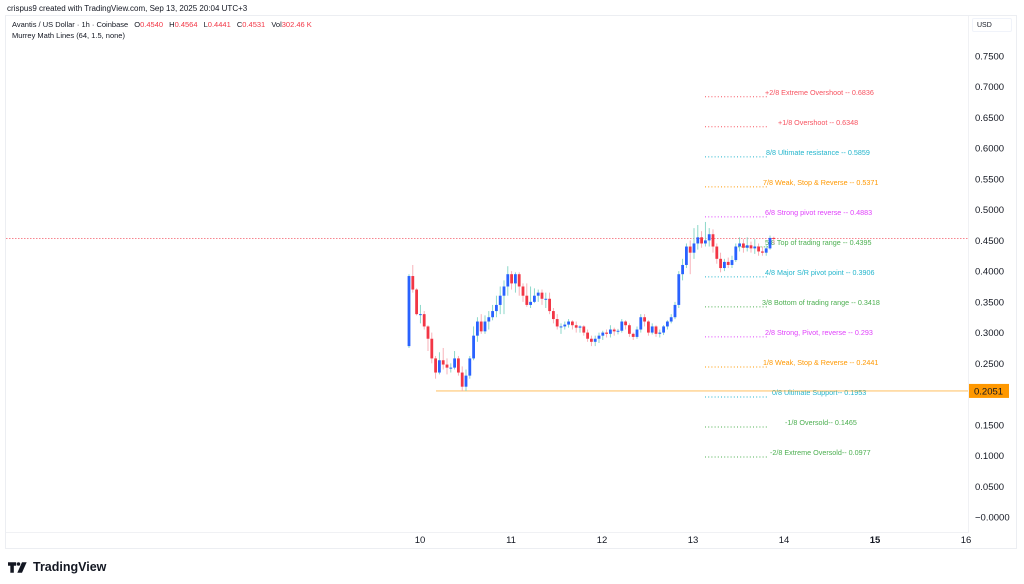 The width and height of the screenshot is (1024, 584). Describe the element at coordinates (989, 487) in the screenshot. I see `price-tick: 0.0500` at that location.